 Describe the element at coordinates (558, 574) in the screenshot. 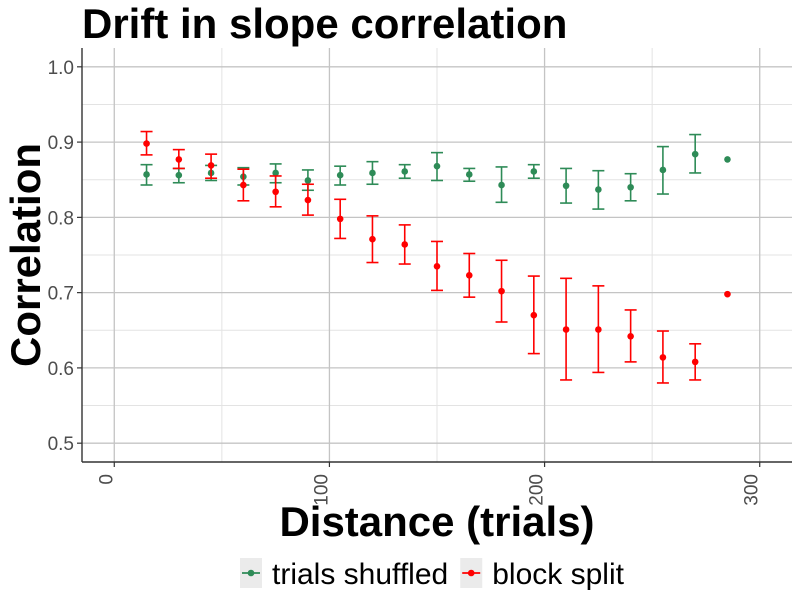

I see `legend-label: block split` at that location.